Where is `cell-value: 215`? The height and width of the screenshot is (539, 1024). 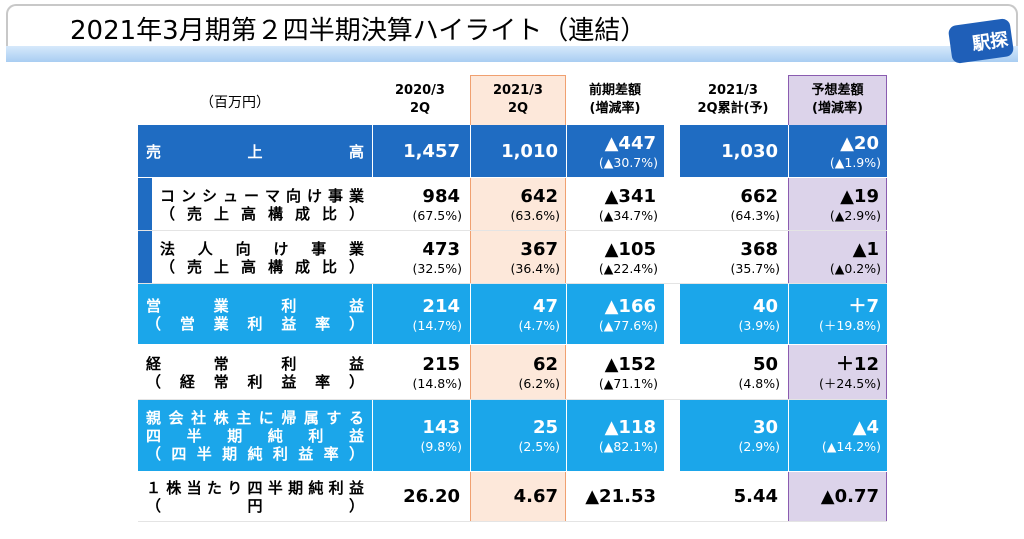 cell-value: 215 is located at coordinates (441, 364).